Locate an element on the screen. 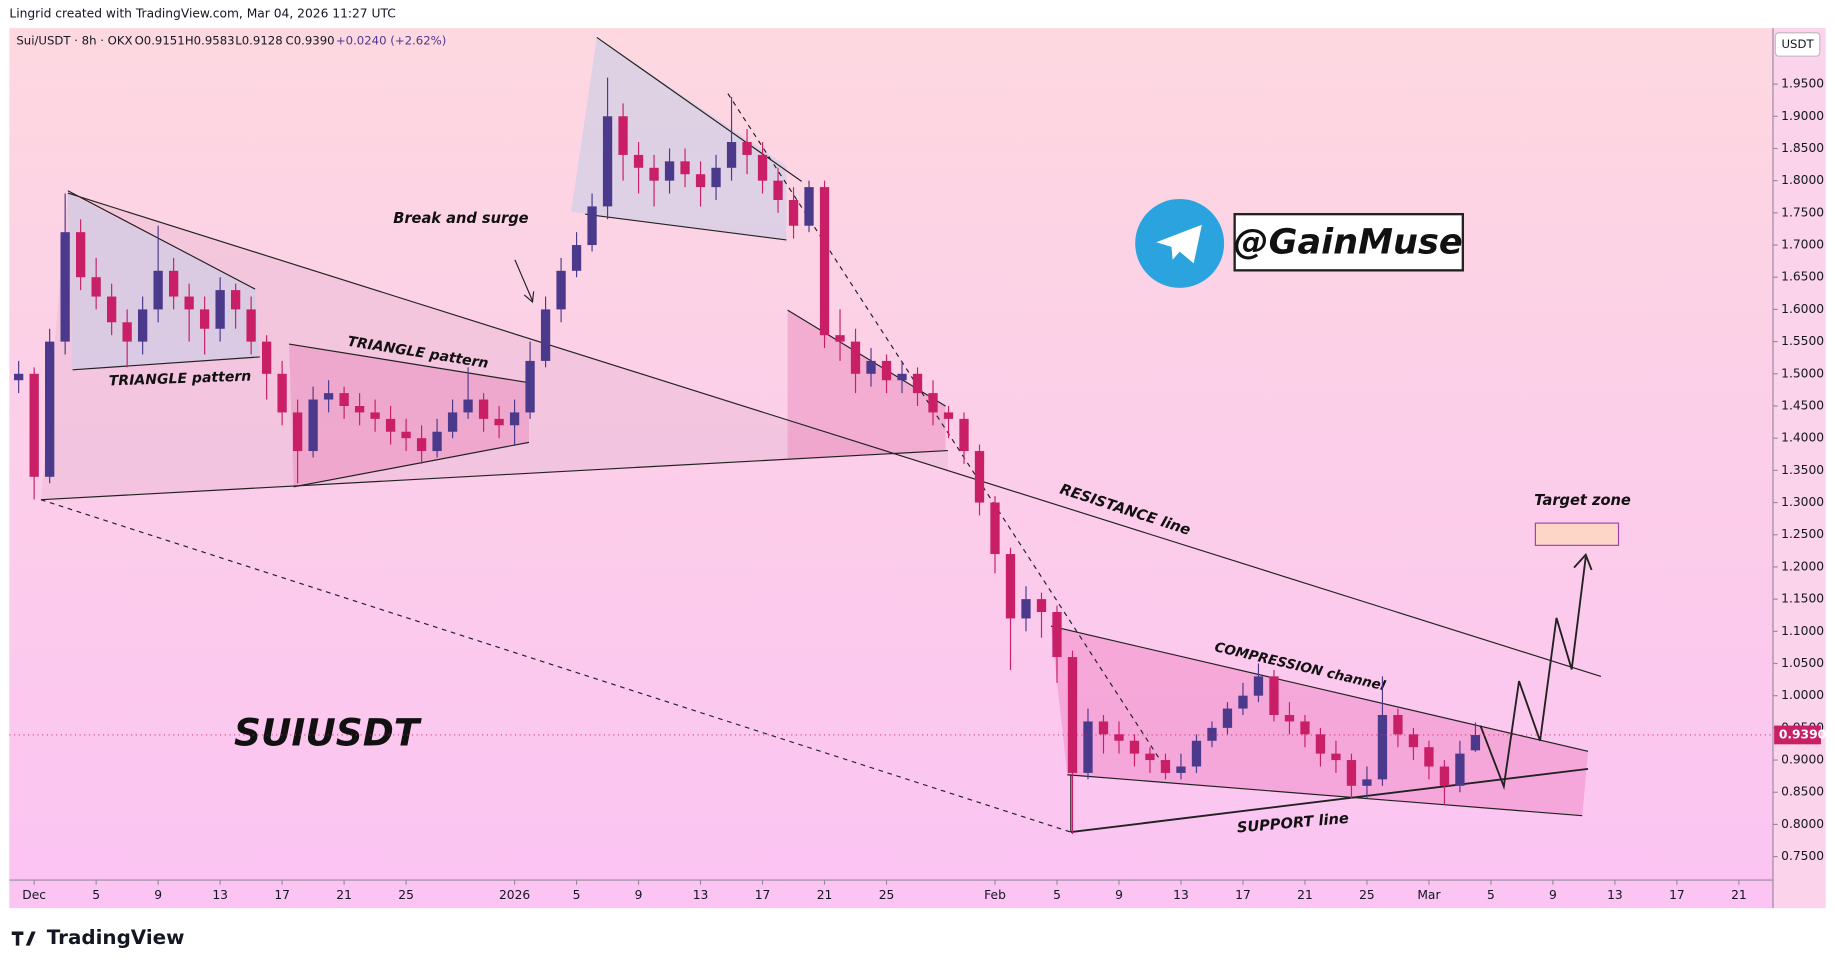 The width and height of the screenshot is (1835, 969). currency-box is located at coordinates (1797, 44).